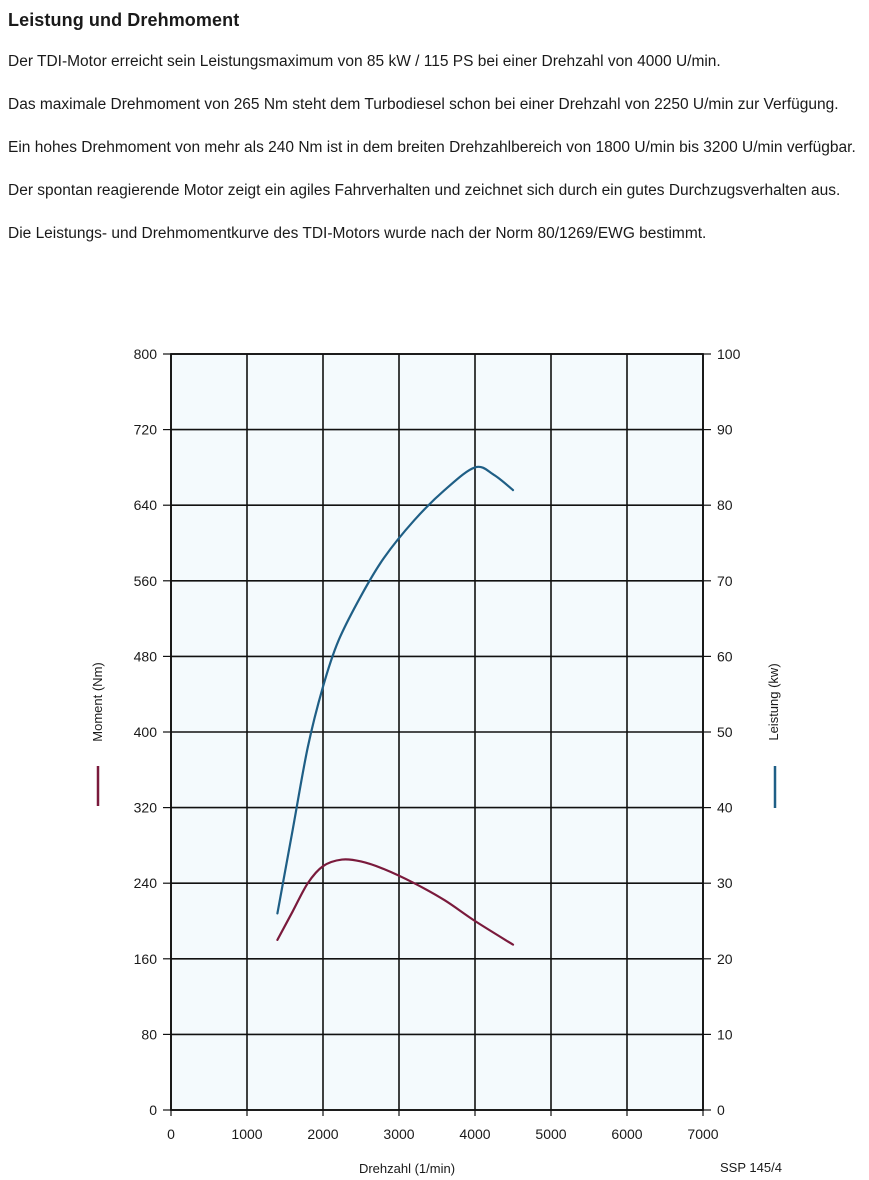 Image resolution: width=869 pixels, height=1180 pixels. Describe the element at coordinates (146, 959) in the screenshot. I see `y-tick-label: 160` at that location.